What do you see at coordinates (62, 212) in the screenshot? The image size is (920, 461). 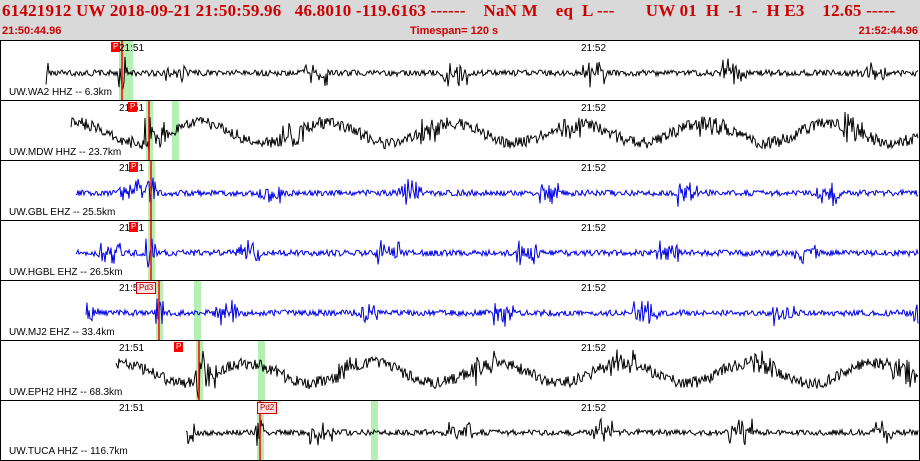 I see `station-channel-label: UW.GBL EHZ -- 25.5km` at bounding box center [62, 212].